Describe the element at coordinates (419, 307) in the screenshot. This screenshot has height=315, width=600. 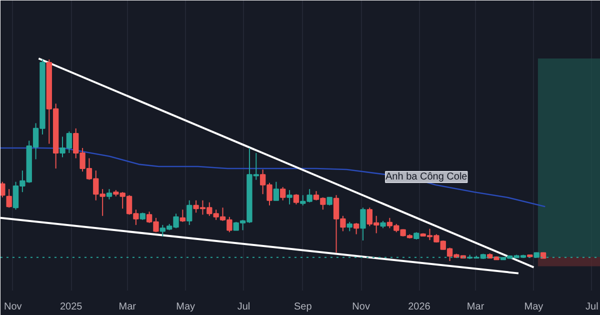
I see `x-tick-label: 2026` at that location.